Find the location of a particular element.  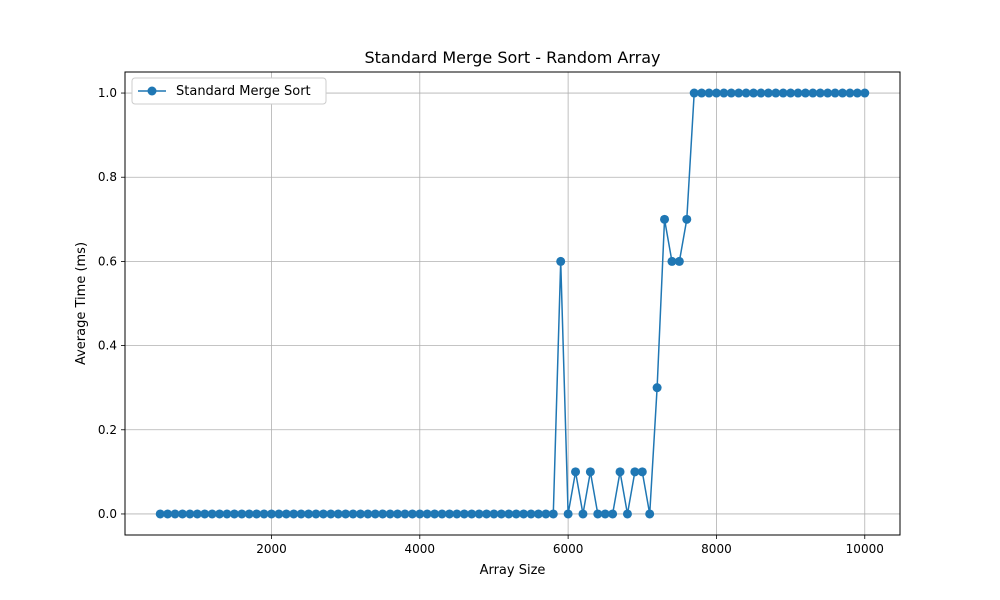

y-axis-title: Average Time (ms) is located at coordinates (81, 303).